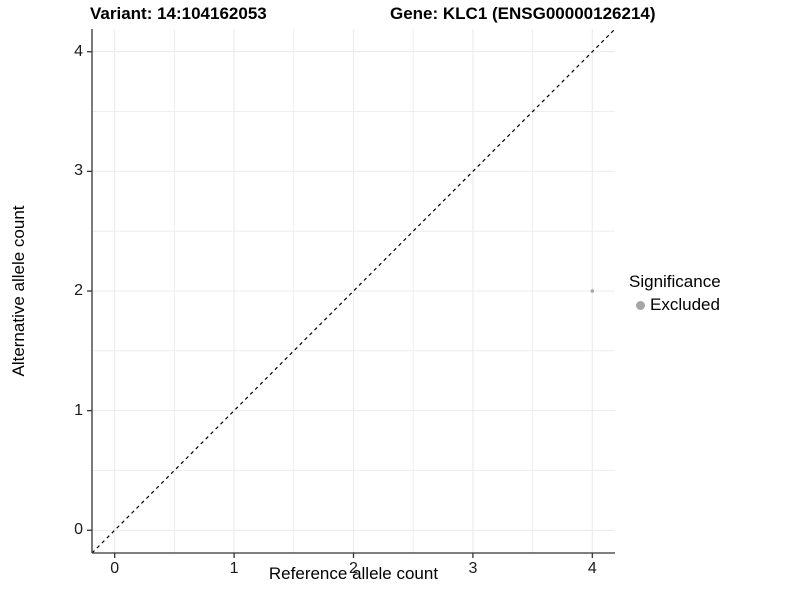  Describe the element at coordinates (234, 568) in the screenshot. I see `x-tick-label: 1` at that location.